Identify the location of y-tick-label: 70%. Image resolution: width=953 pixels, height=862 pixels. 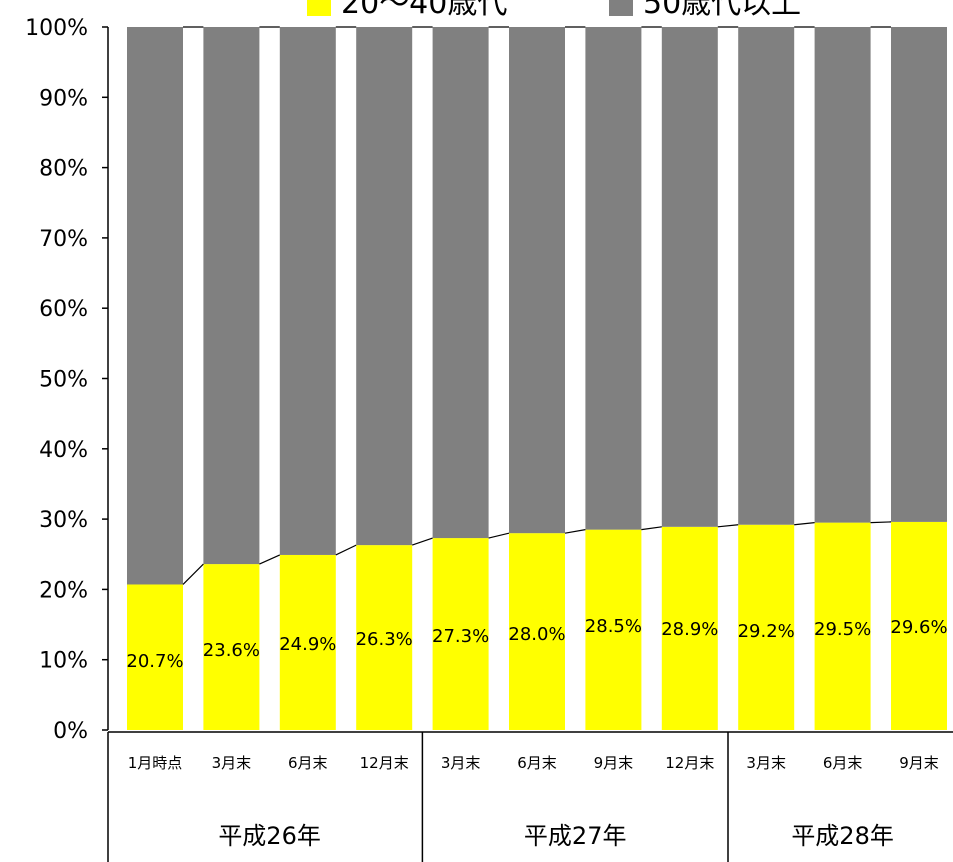
(63, 239).